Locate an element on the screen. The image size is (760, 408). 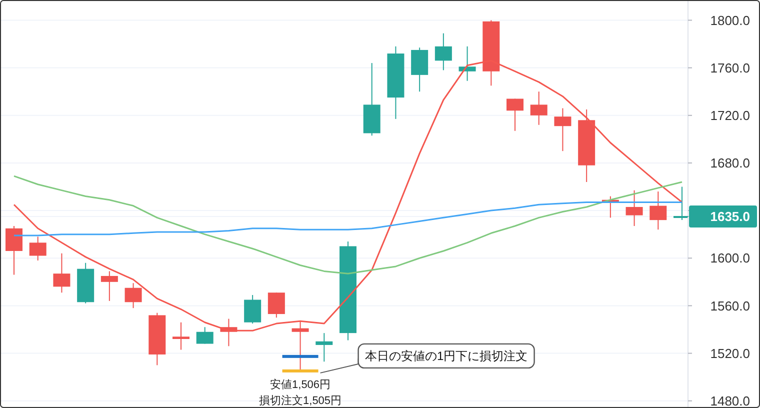
y-tick-label: 1760.0 is located at coordinates (730, 68).